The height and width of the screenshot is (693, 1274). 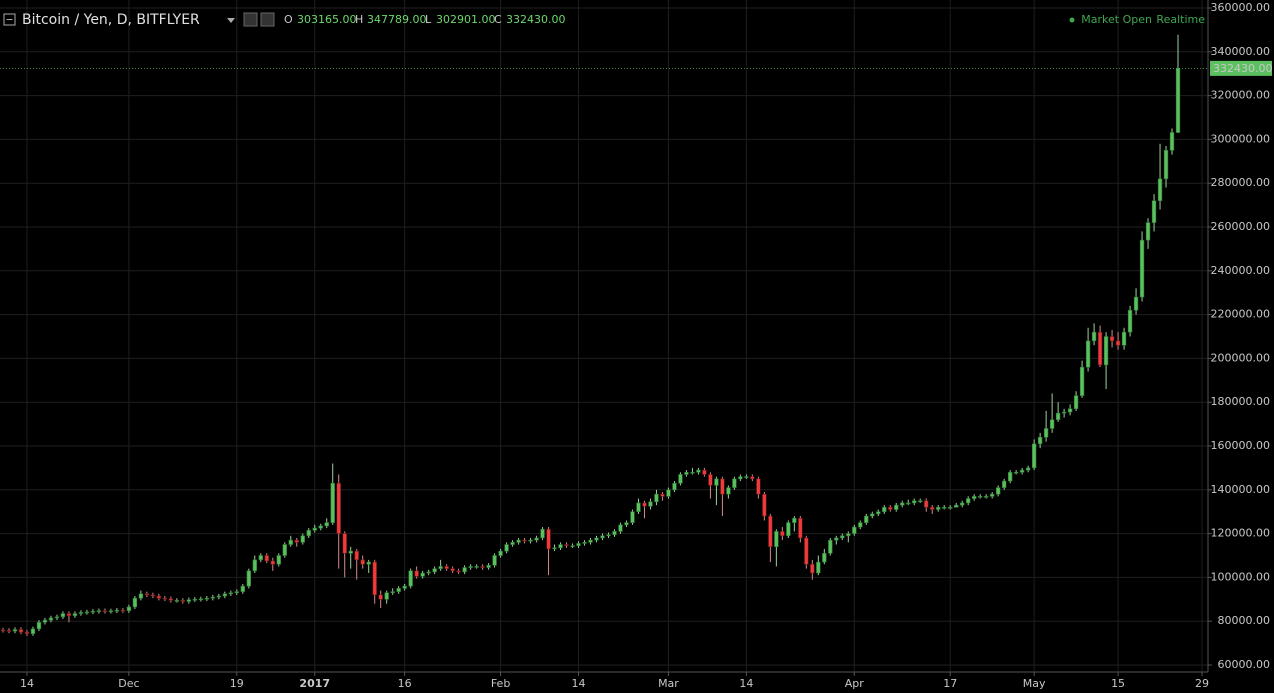 What do you see at coordinates (1241, 68) in the screenshot?
I see `last-price-badge` at bounding box center [1241, 68].